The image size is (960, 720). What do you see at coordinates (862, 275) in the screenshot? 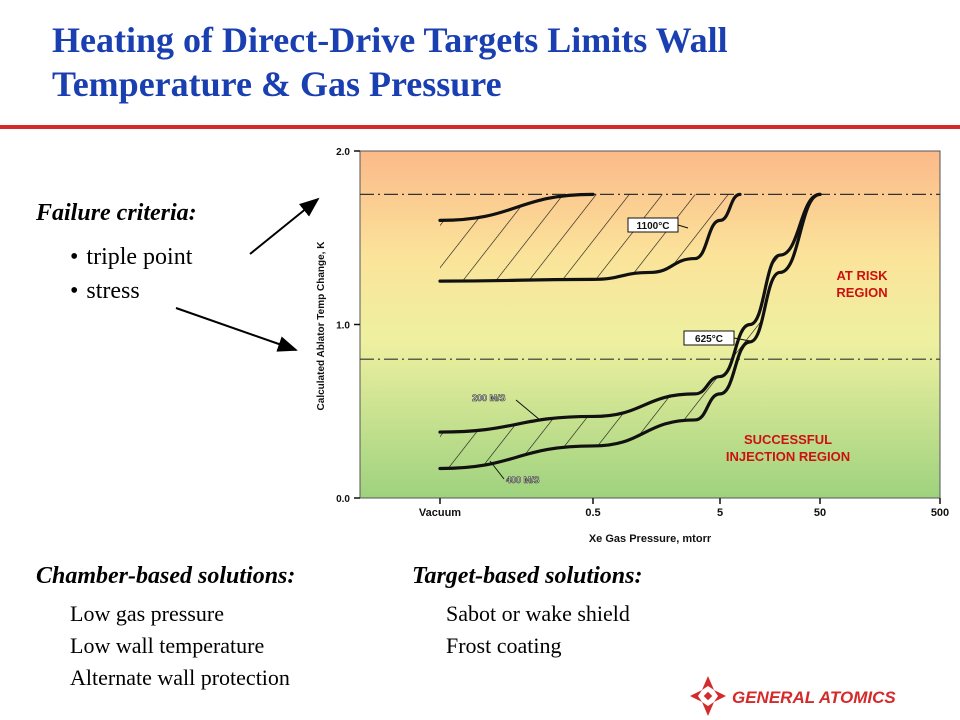
I see `region-at-risk: AT RISK` at bounding box center [862, 275].